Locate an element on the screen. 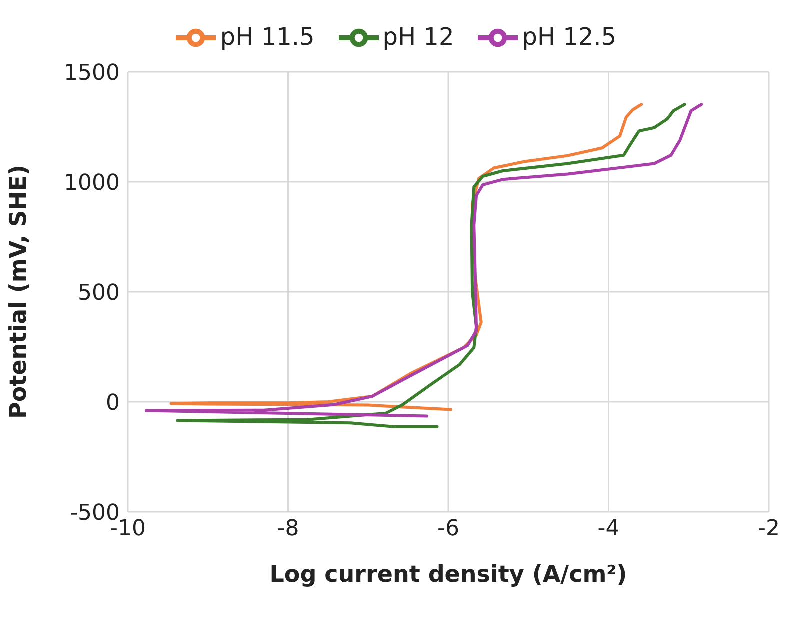  x-tick-label: -2 is located at coordinates (769, 529).